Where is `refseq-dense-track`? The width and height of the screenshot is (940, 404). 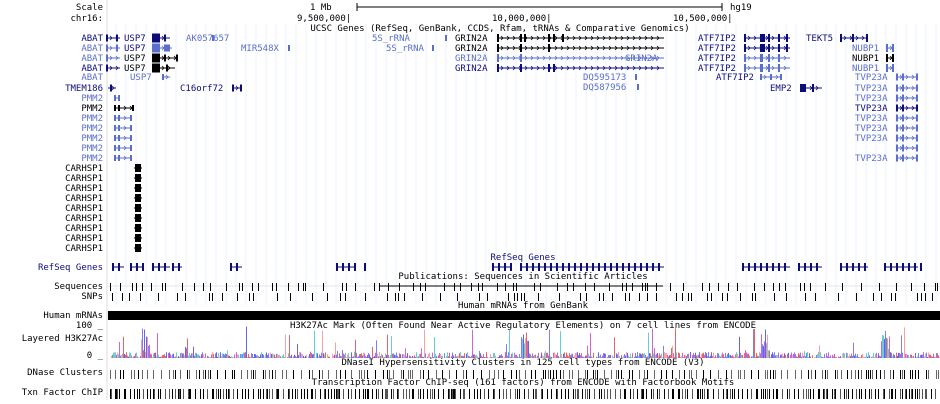 refseq-dense-track is located at coordinates (524, 267).